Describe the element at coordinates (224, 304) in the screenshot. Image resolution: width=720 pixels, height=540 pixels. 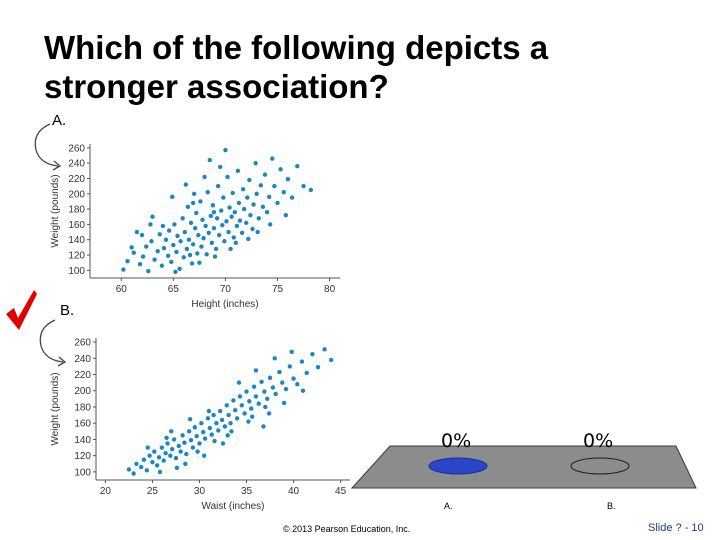
I see `x-axis-label: Height (inches)` at that location.